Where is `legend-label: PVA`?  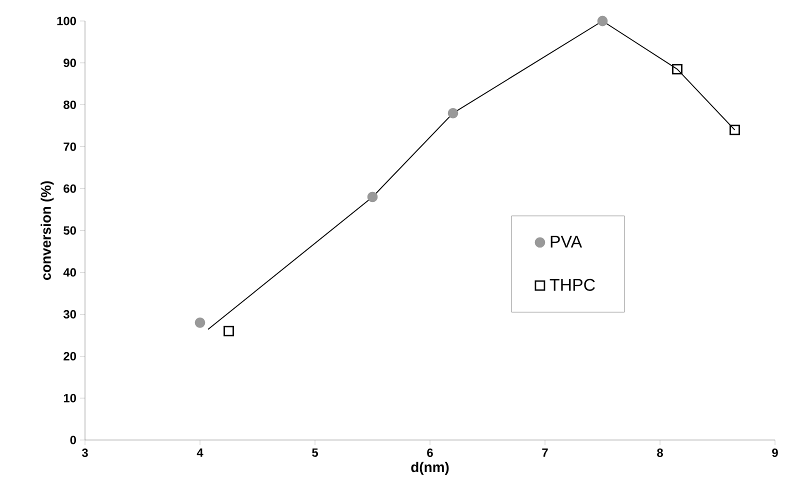
legend-label: PVA is located at coordinates (566, 242).